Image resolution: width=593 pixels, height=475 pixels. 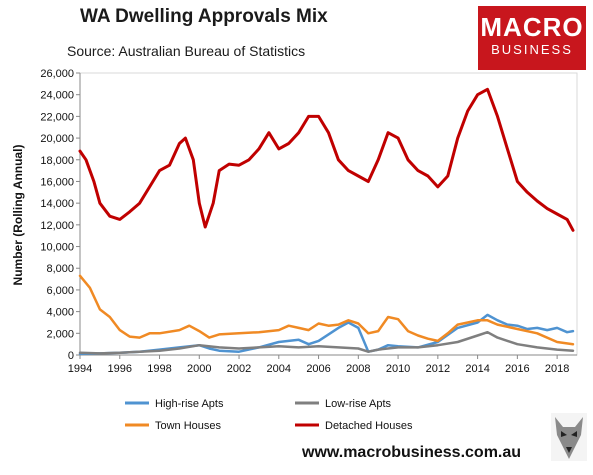 What do you see at coordinates (398, 369) in the screenshot?
I see `x-tick-label: 2010` at bounding box center [398, 369].